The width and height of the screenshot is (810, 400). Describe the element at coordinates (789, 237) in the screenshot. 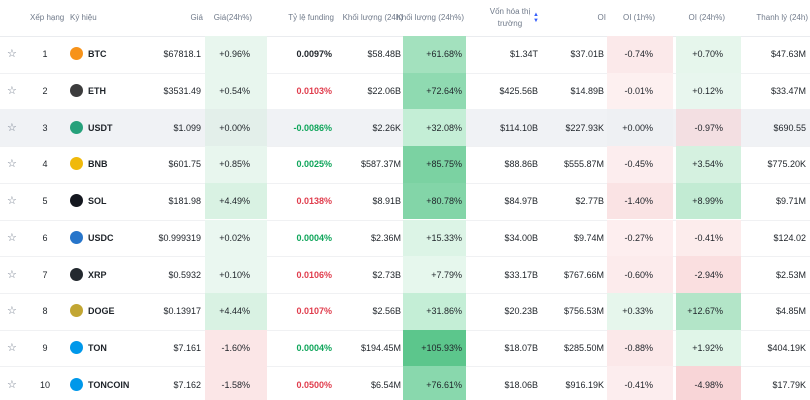

I see `liquidation-cell: $124.02` at that location.